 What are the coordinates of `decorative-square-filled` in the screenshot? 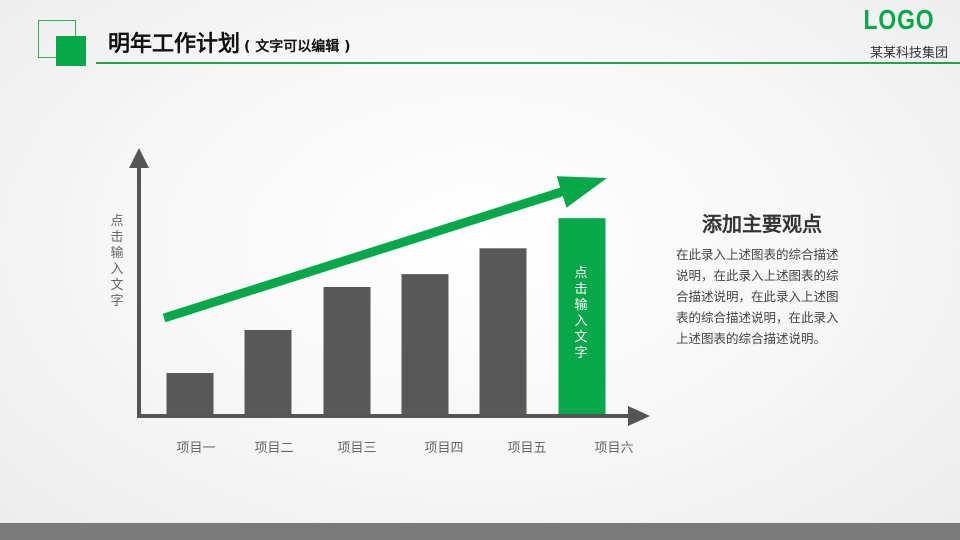 It's located at (71, 51).